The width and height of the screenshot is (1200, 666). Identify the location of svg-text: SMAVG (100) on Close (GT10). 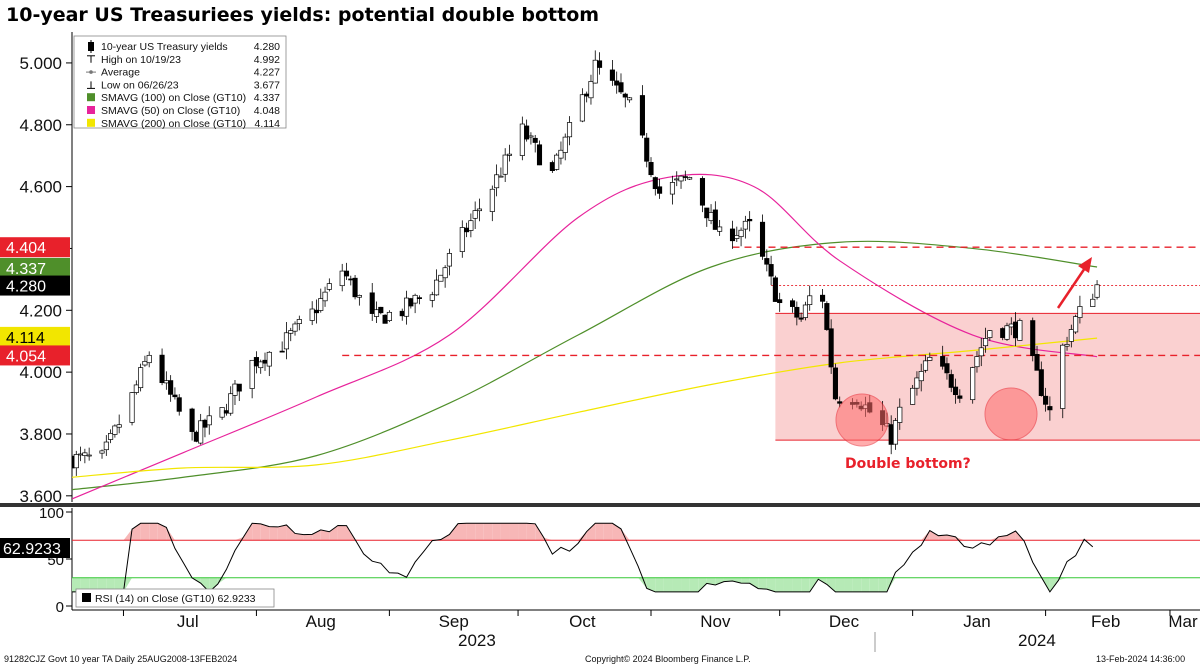
(173, 98).